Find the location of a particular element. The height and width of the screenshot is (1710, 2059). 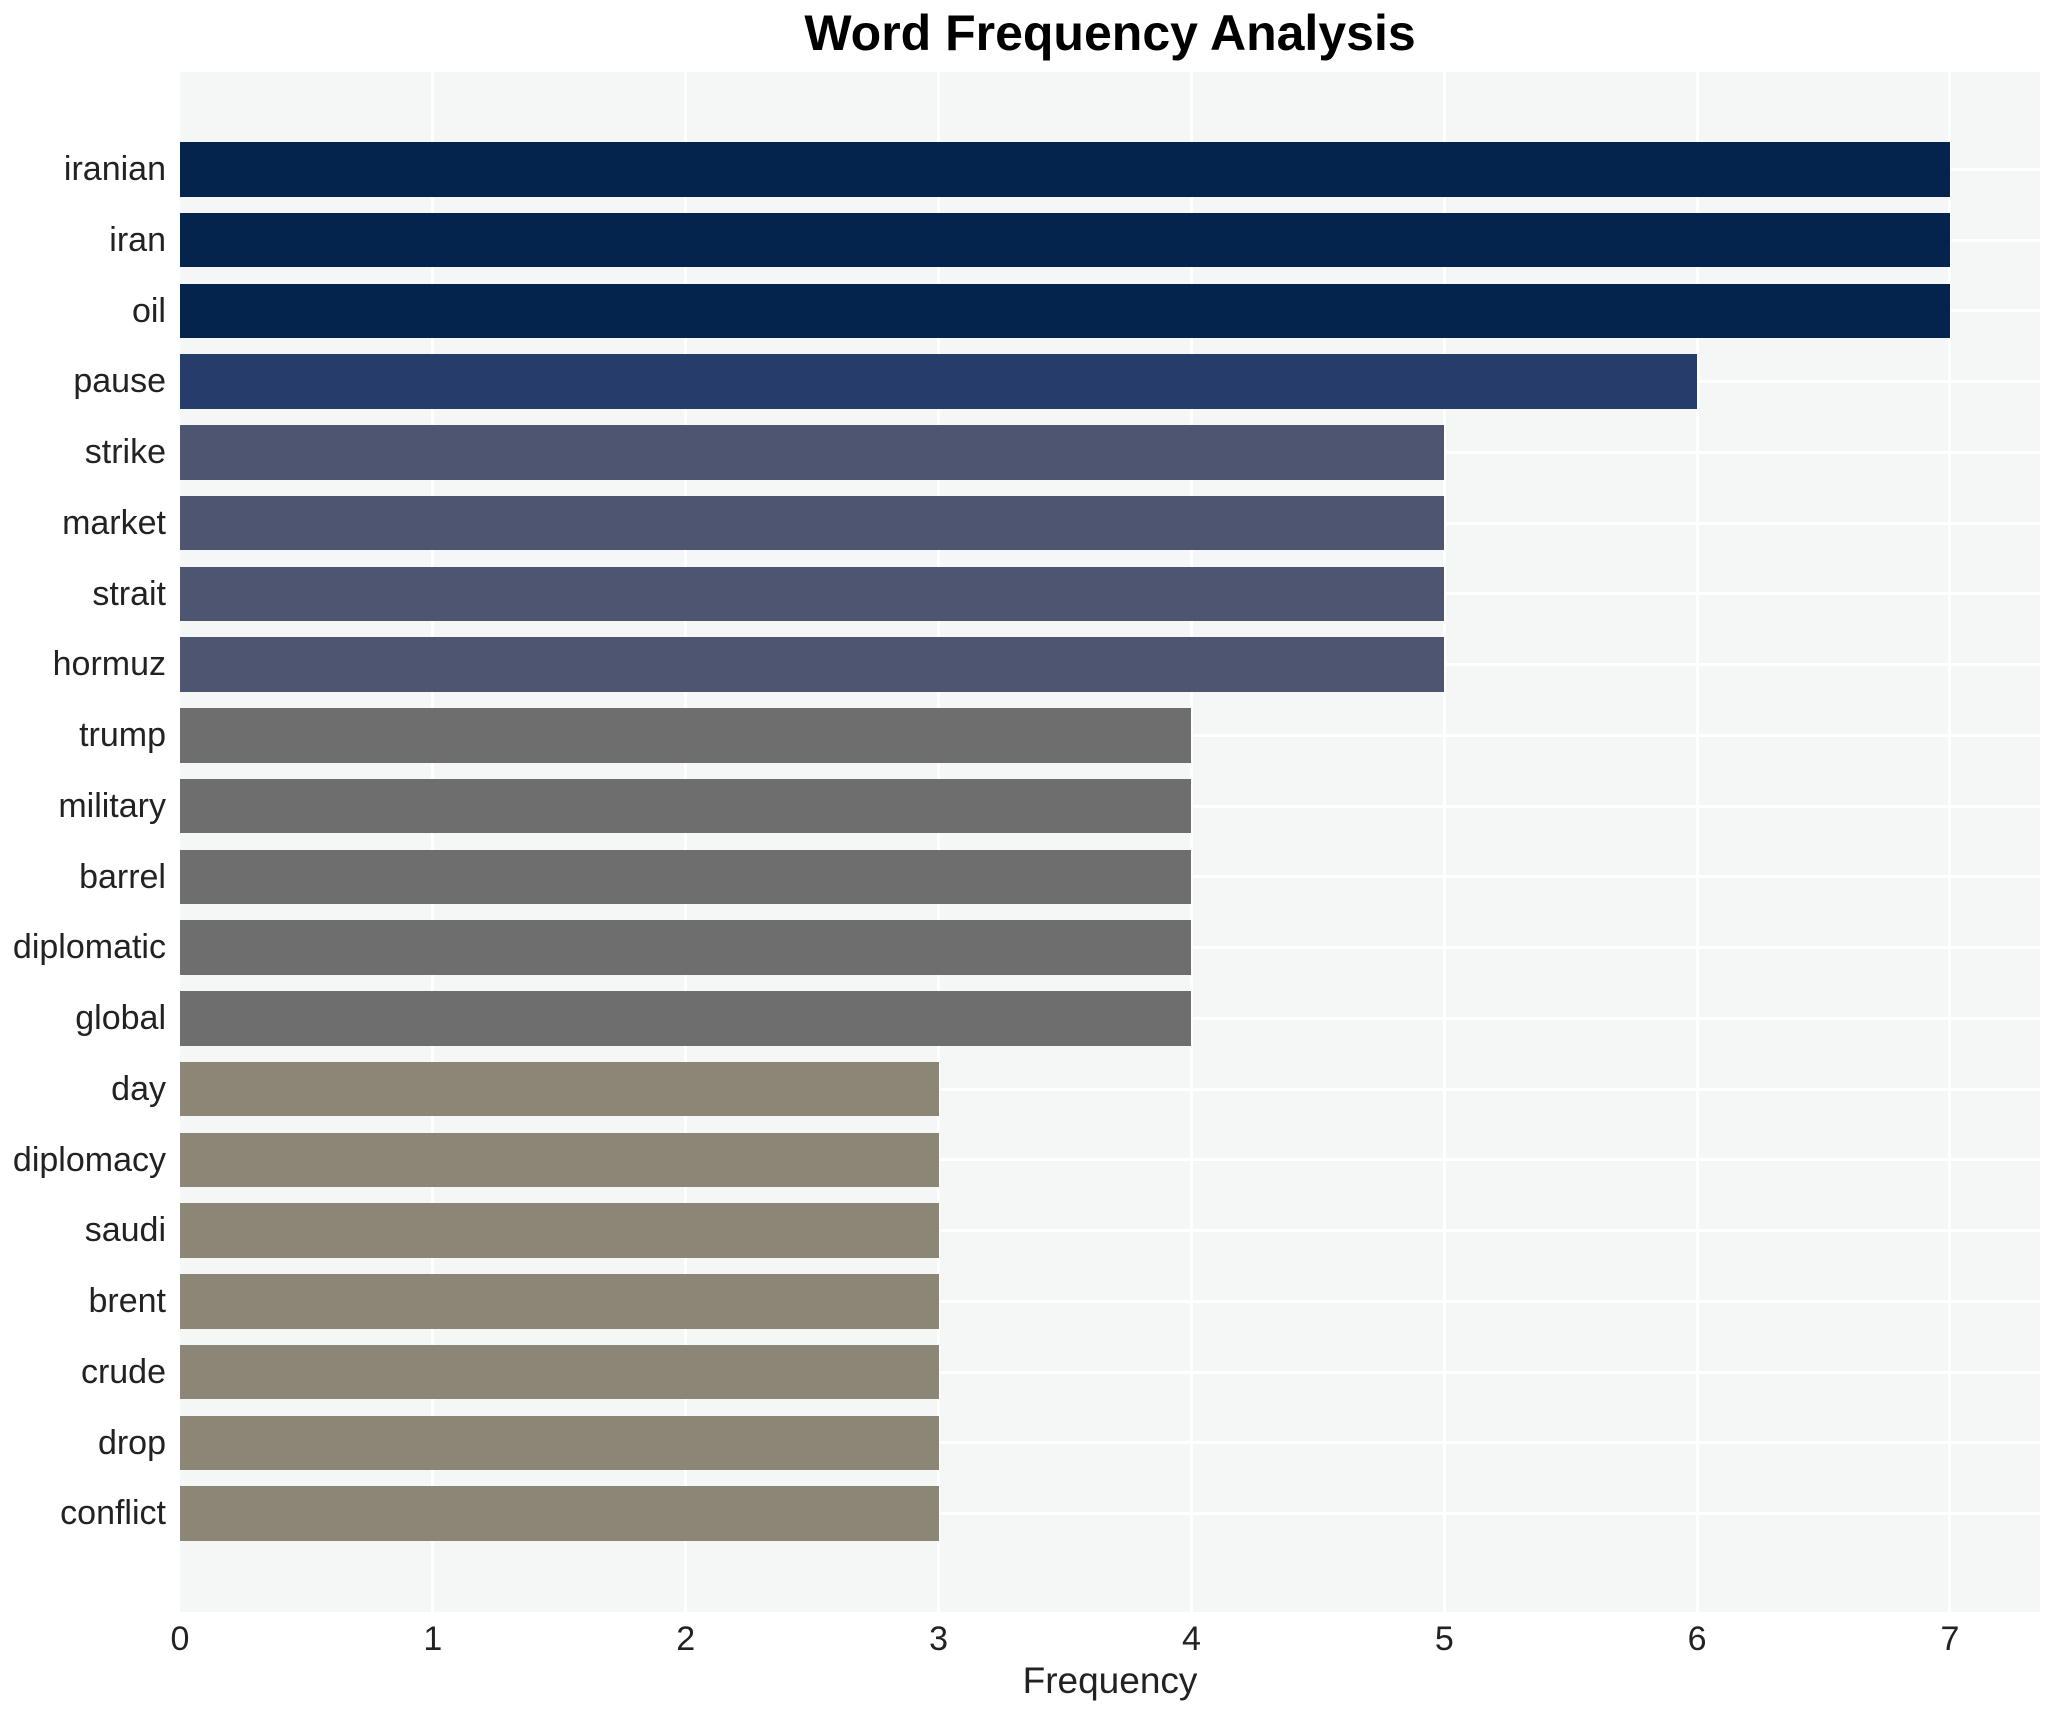

bar-iran is located at coordinates (1065, 240).